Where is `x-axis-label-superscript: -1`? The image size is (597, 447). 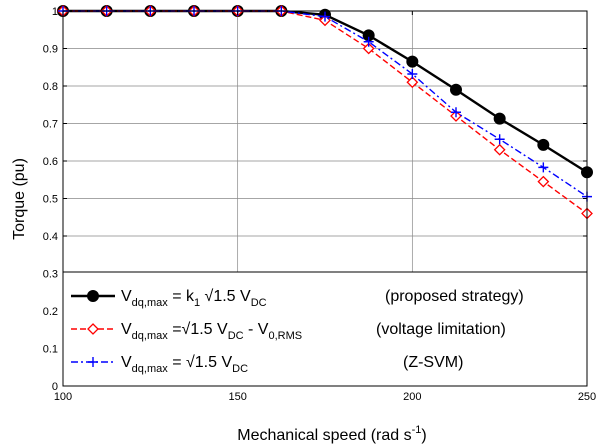
x-axis-label-superscript: -1 is located at coordinates (417, 430).